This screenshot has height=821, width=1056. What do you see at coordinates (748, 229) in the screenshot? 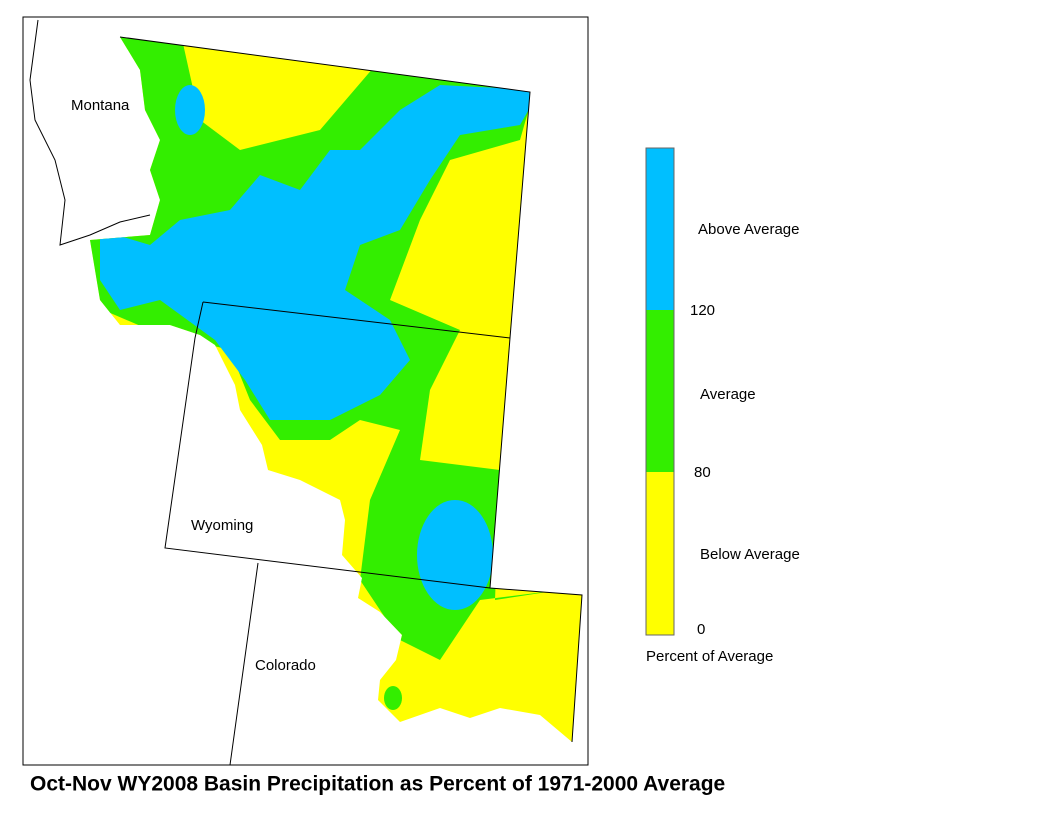
I see `legend-label: Above Average` at bounding box center [748, 229].